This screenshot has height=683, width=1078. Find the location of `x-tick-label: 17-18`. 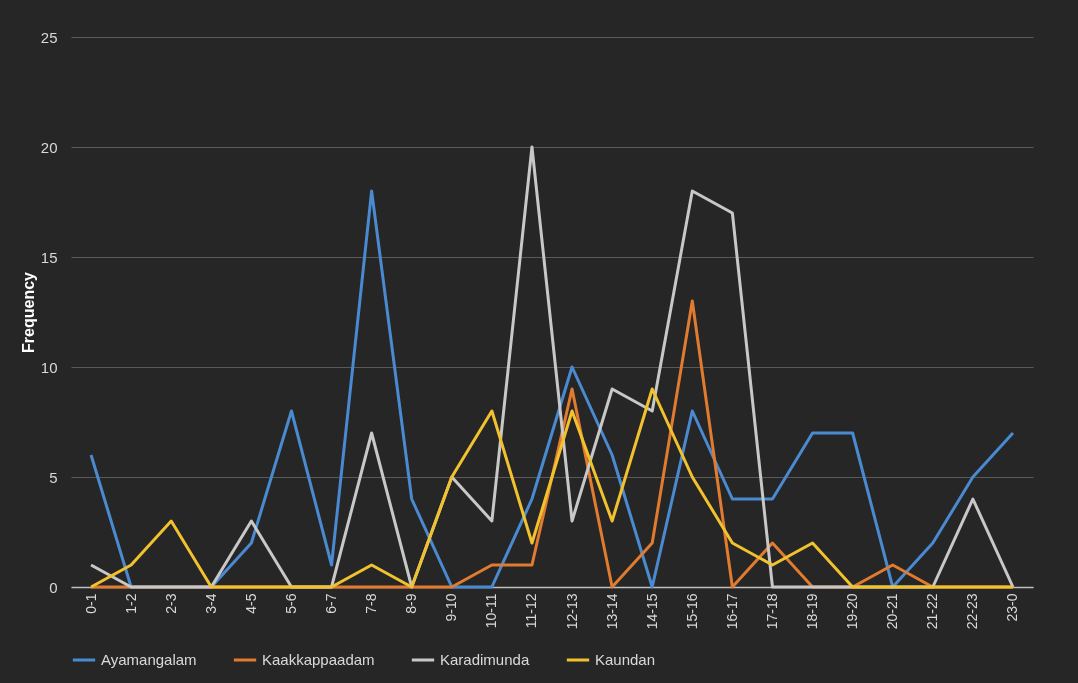

x-tick-label: 17-18 is located at coordinates (771, 611).